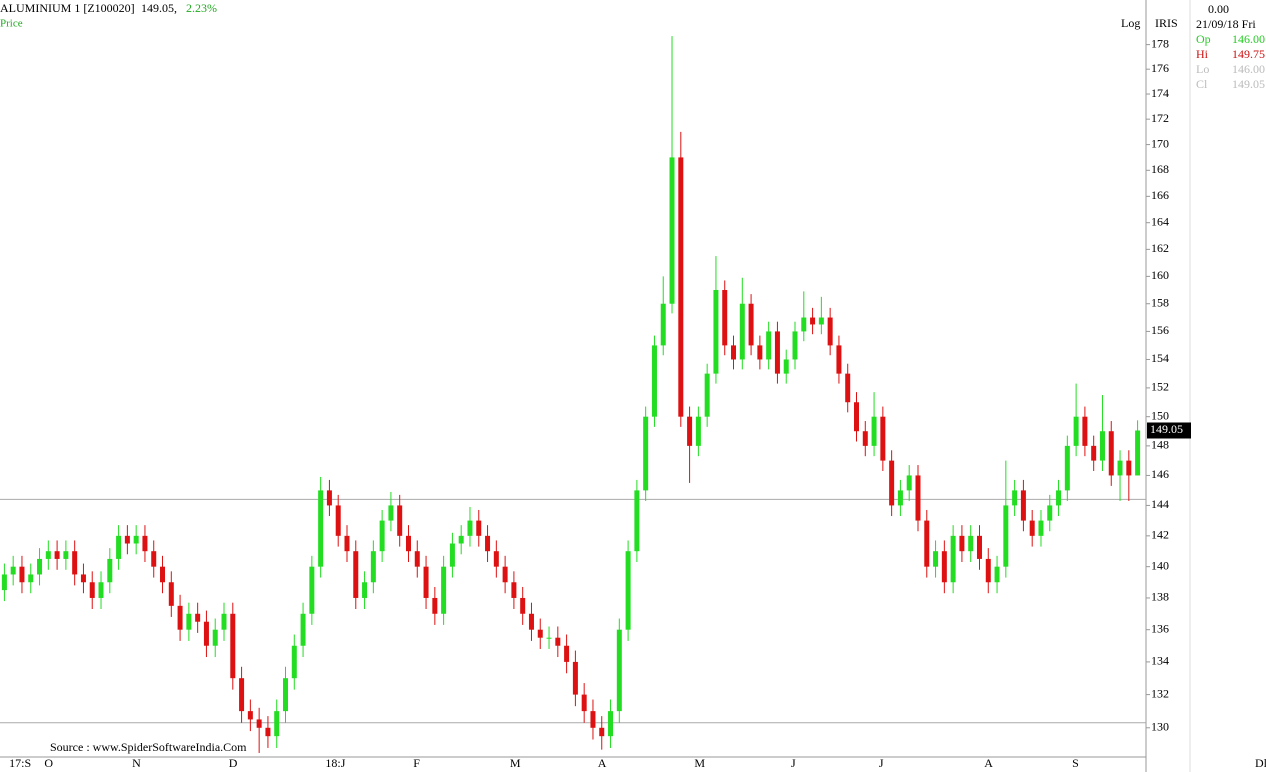  What do you see at coordinates (1160, 43) in the screenshot?
I see `y-tick-label: 178` at bounding box center [1160, 43].